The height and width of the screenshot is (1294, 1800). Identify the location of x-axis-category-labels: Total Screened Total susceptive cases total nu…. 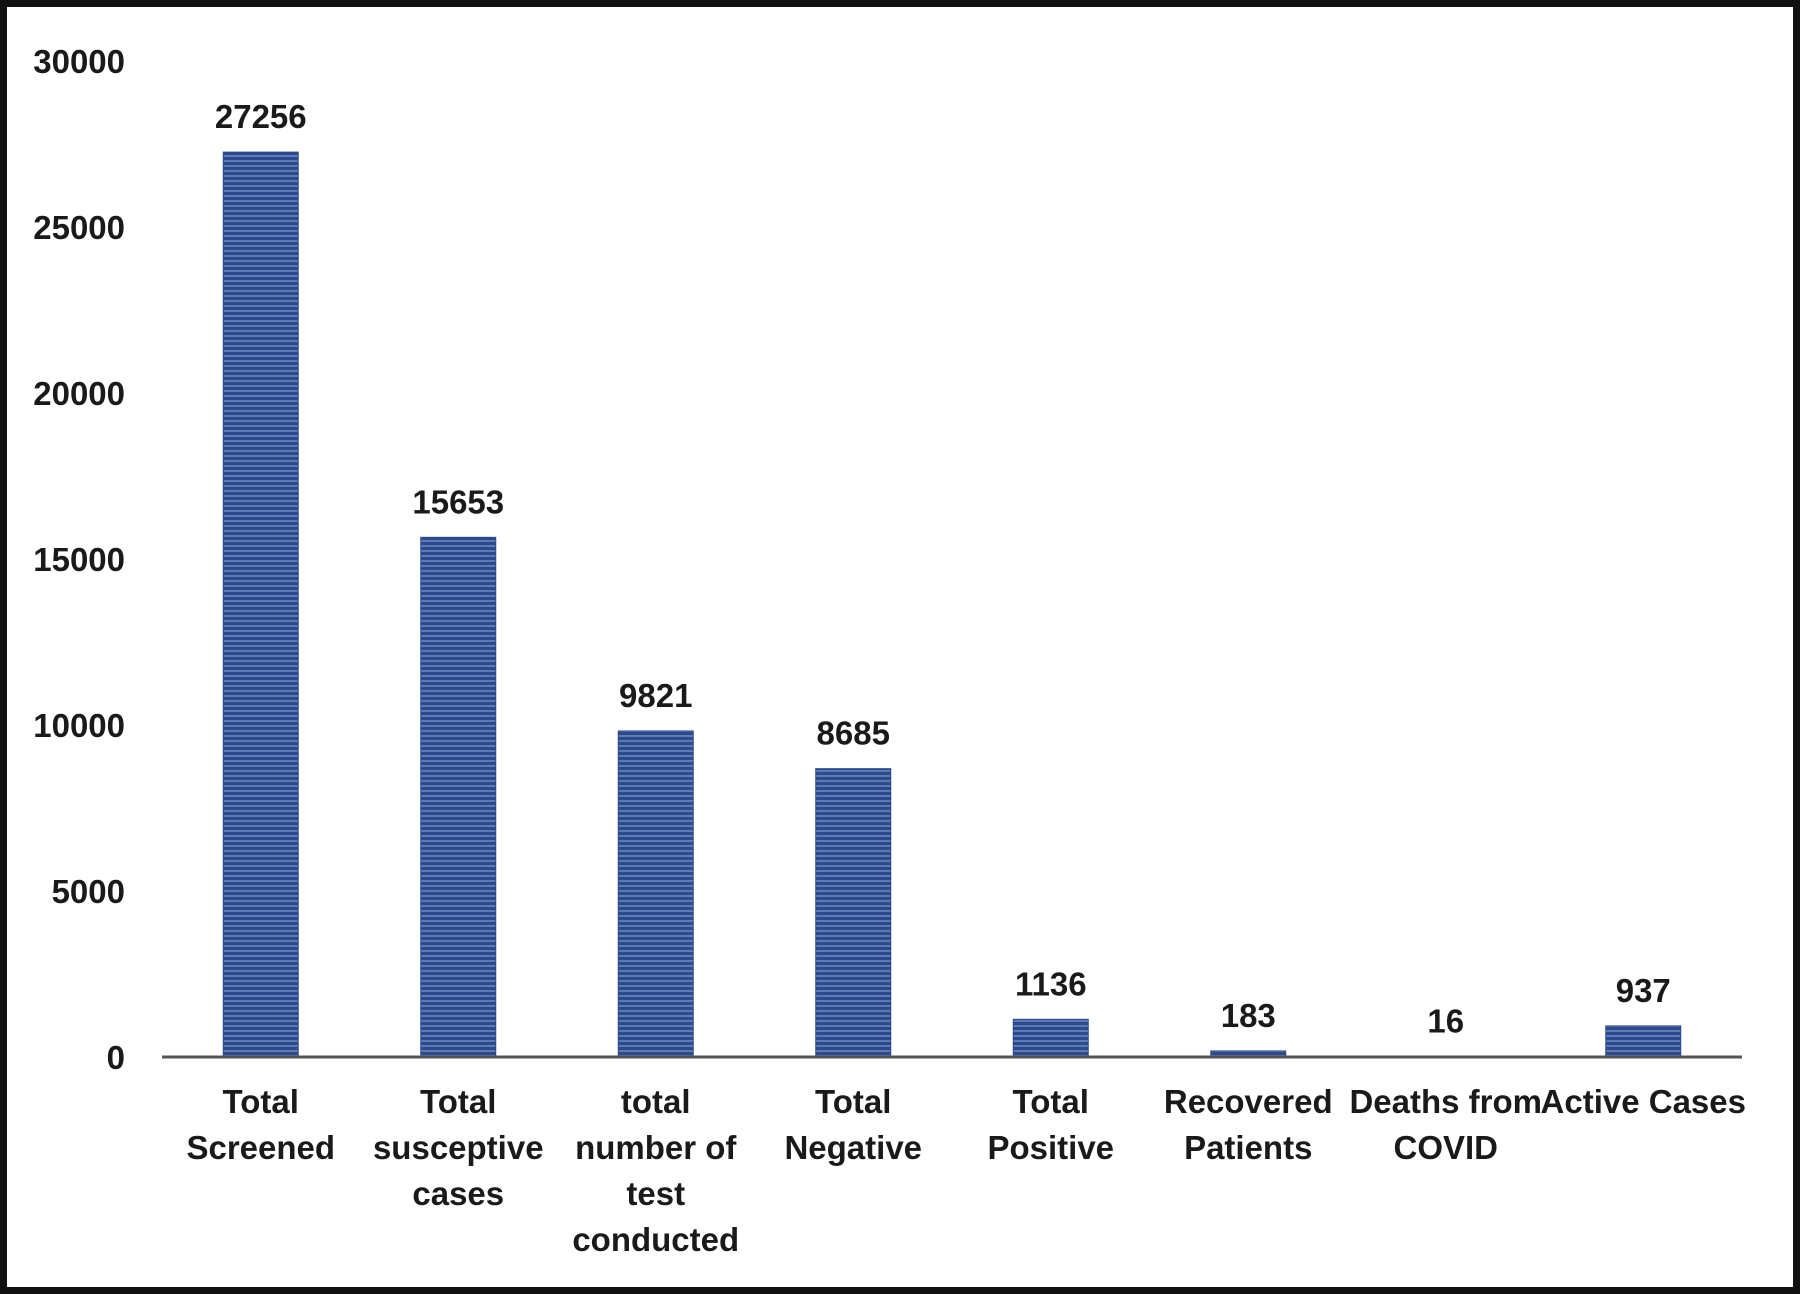
(966, 1170).